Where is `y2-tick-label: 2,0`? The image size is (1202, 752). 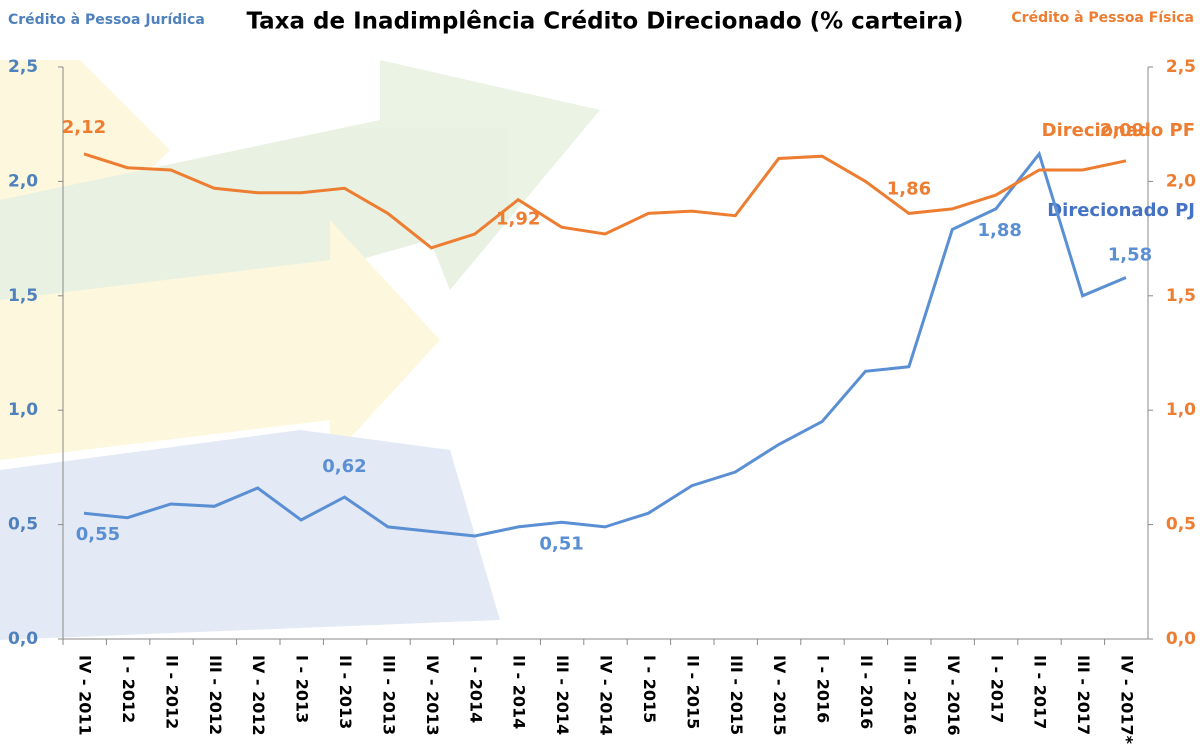 y2-tick-label: 2,0 is located at coordinates (1181, 181).